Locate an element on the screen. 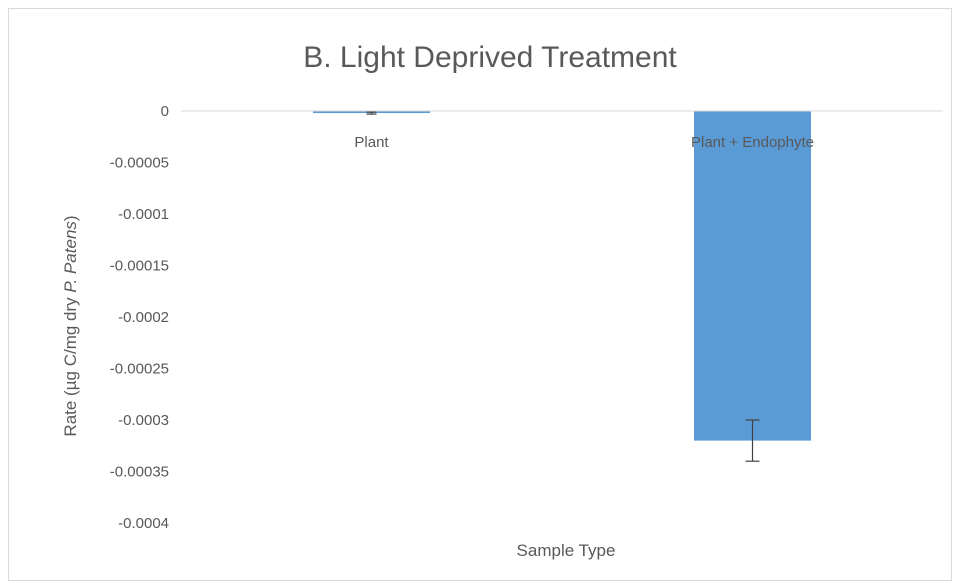 The height and width of the screenshot is (583, 954). y-axis-title-prefix: Rate (µg C/mg dry is located at coordinates (70, 365).